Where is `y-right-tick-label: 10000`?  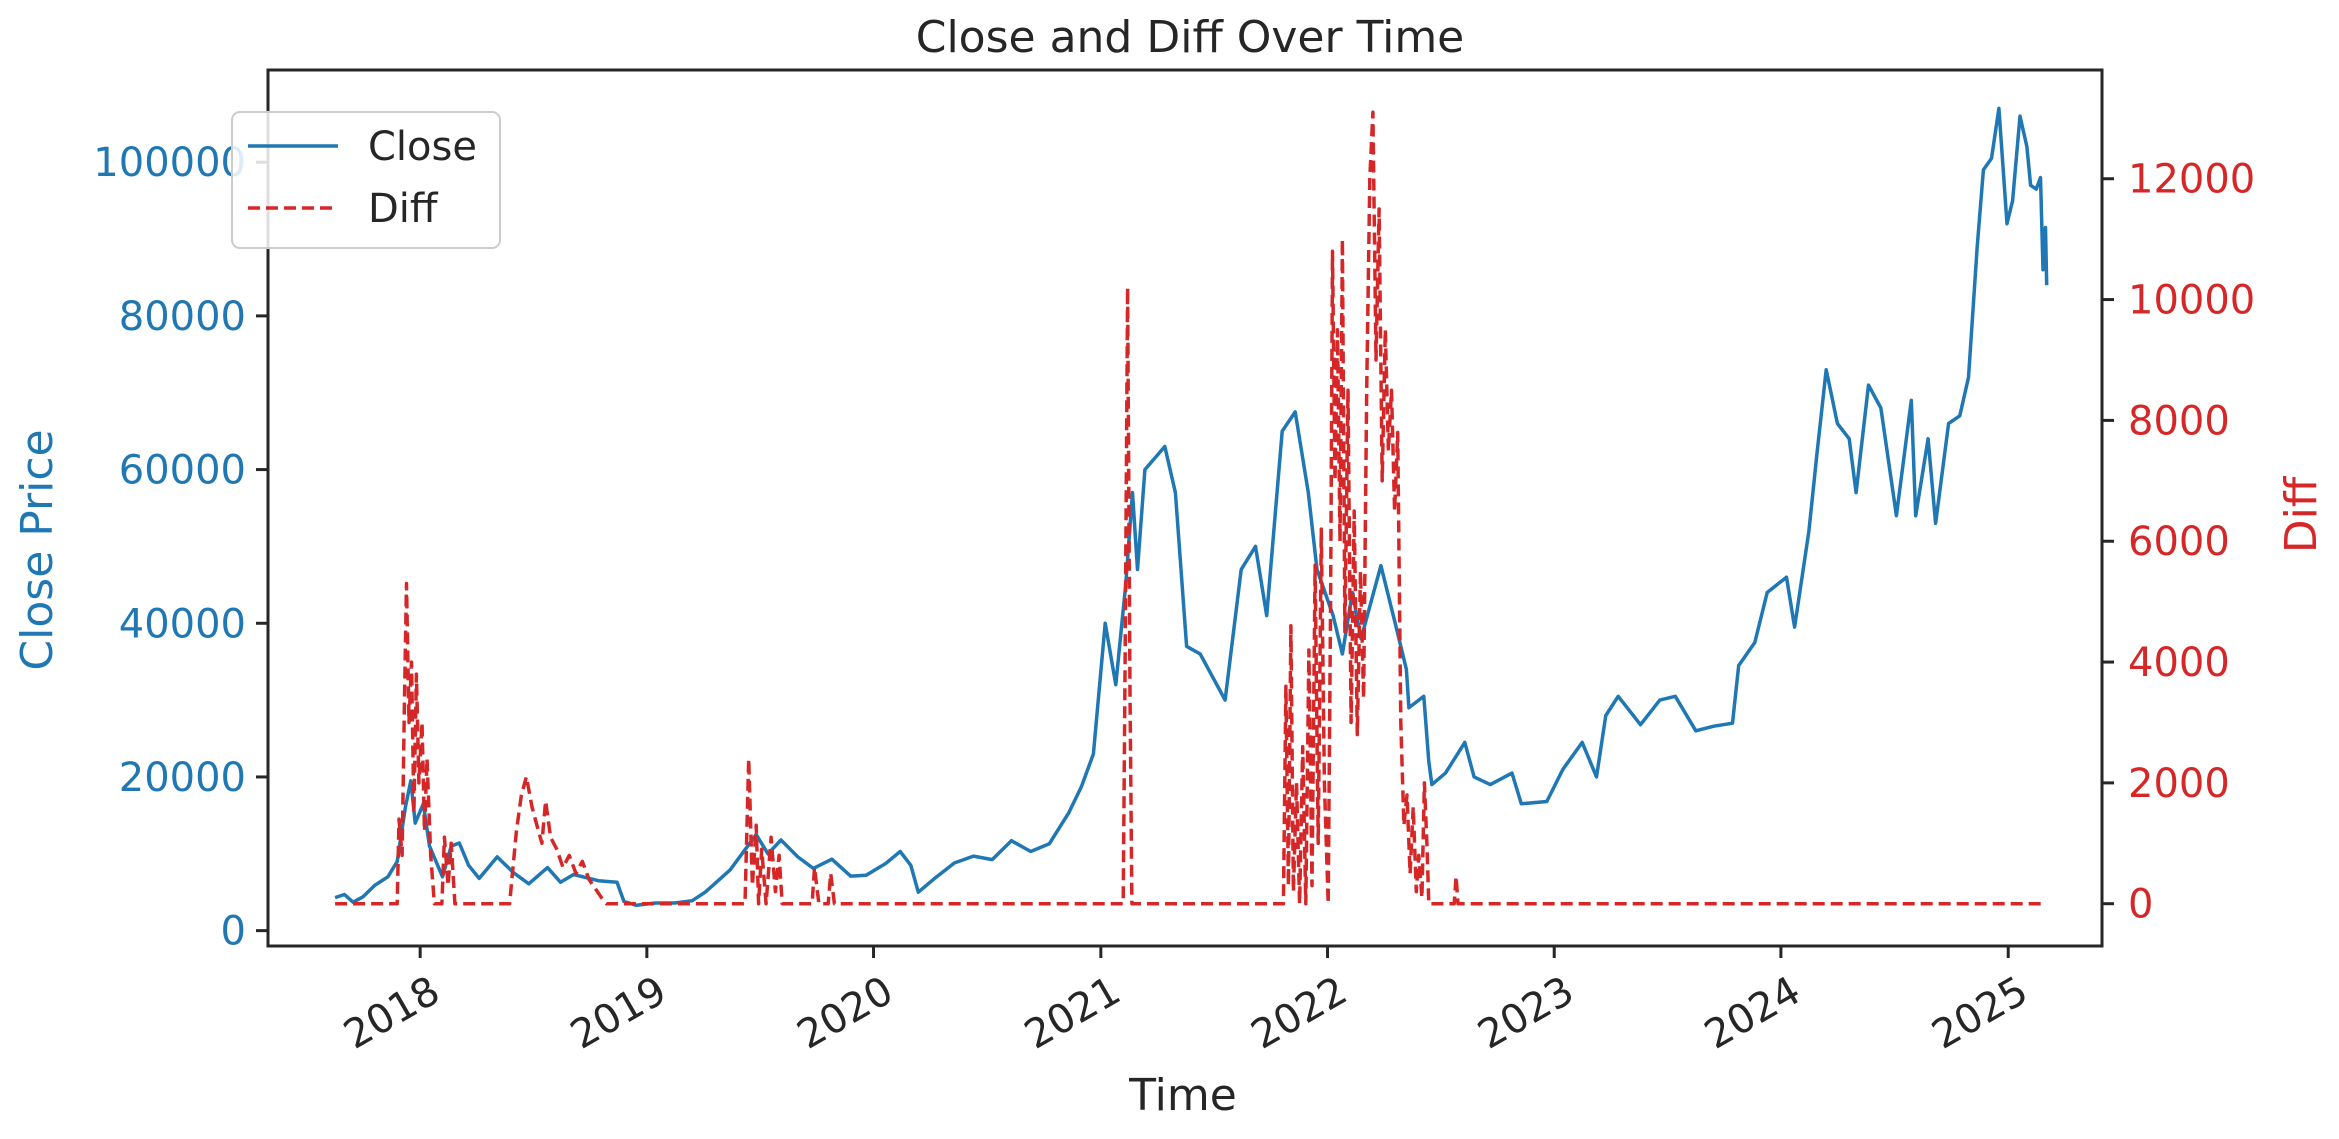
y-right-tick-label: 10000 is located at coordinates (2191, 301).